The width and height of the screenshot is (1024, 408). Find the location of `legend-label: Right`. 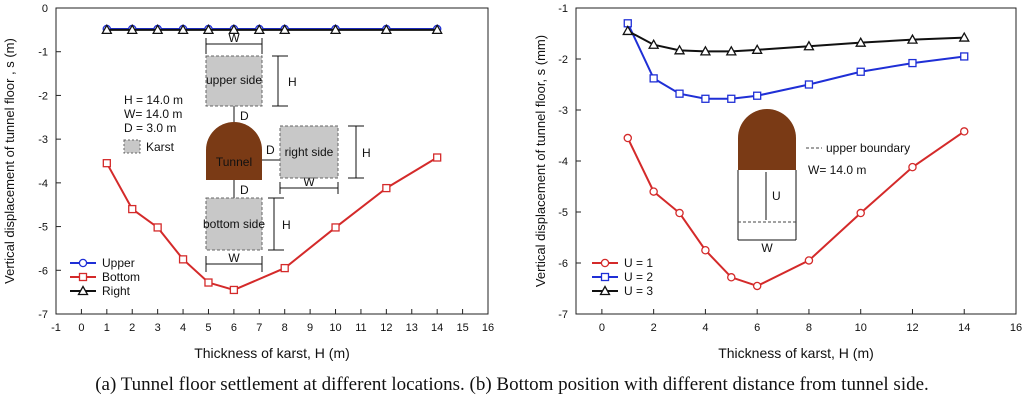

legend-label: Right is located at coordinates (116, 291).